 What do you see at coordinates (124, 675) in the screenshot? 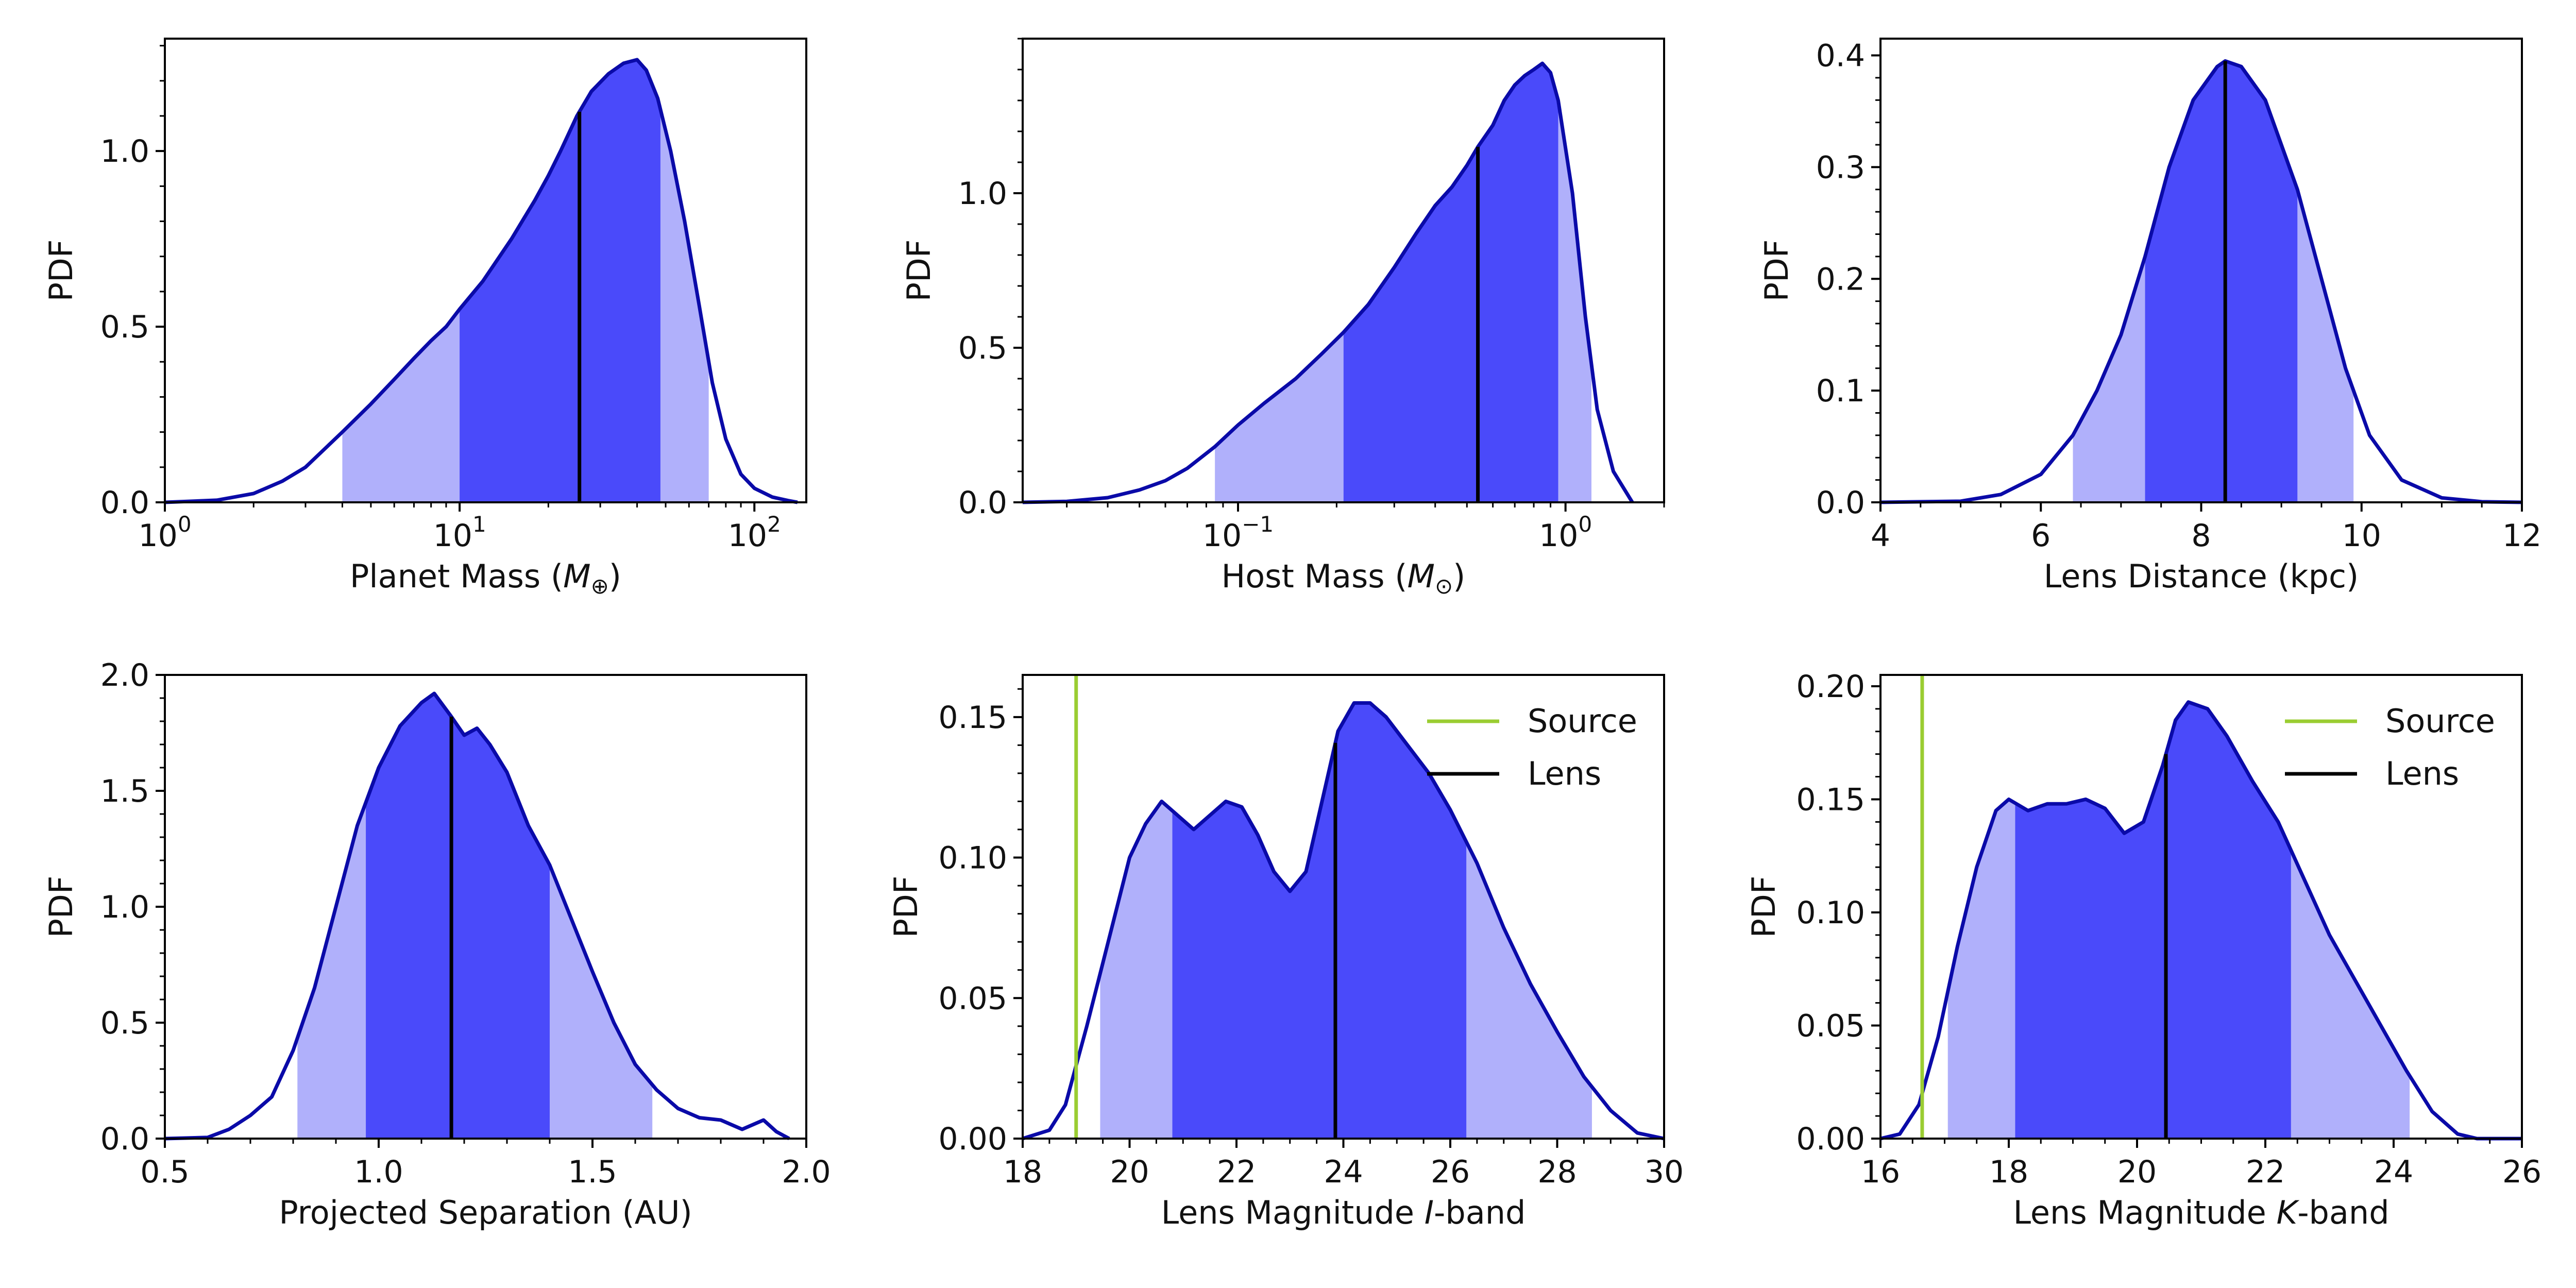
I see `y-tick-label: 2.0` at bounding box center [124, 675].